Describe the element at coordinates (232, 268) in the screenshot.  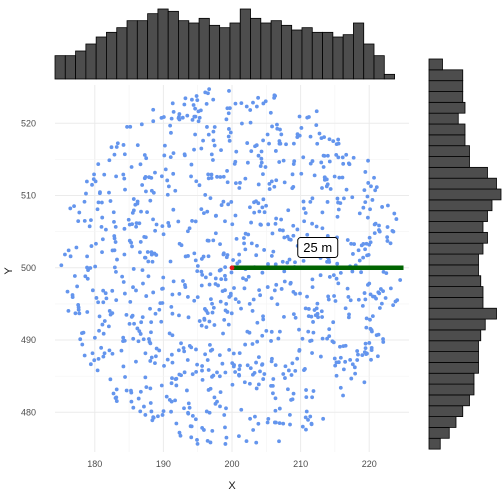
I see `center-point` at that location.